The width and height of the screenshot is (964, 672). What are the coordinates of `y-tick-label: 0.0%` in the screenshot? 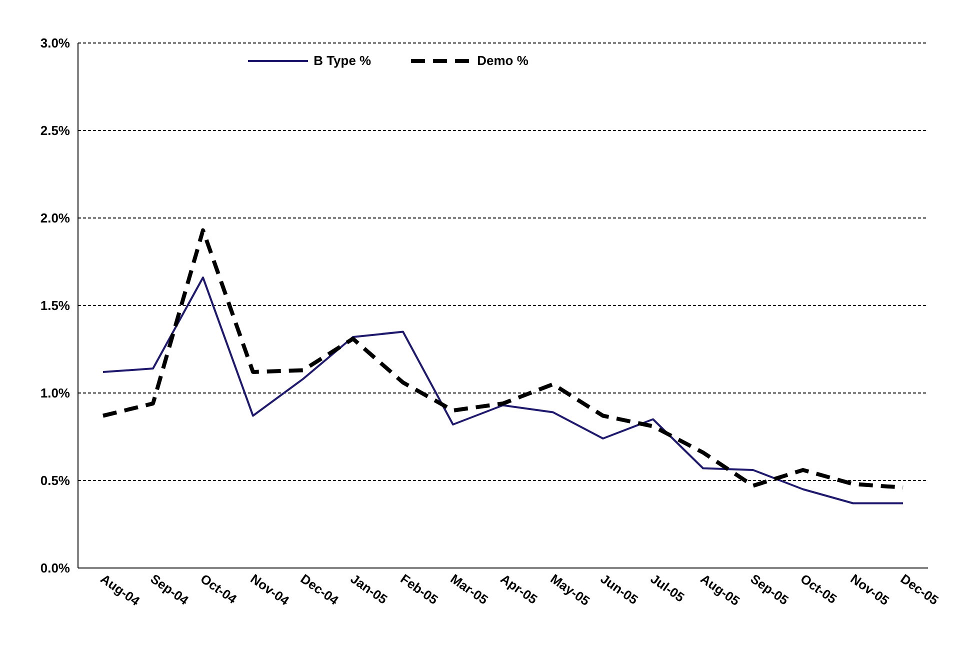 It's located at (55, 568).